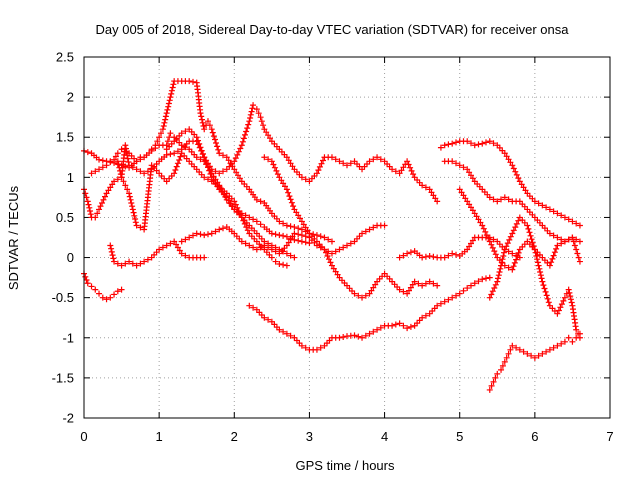  What do you see at coordinates (510, 183) in the screenshot?
I see `series-arc13` at bounding box center [510, 183].